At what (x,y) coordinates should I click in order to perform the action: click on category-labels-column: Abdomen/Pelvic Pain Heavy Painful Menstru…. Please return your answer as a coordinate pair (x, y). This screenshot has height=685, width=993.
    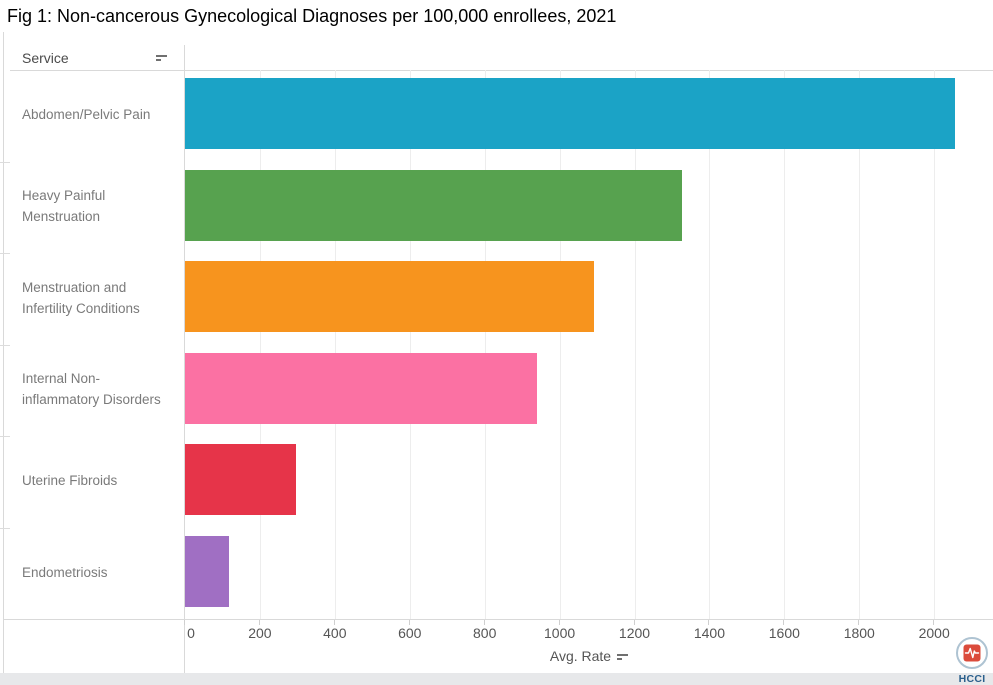
    Looking at the image, I should click on (97, 344).